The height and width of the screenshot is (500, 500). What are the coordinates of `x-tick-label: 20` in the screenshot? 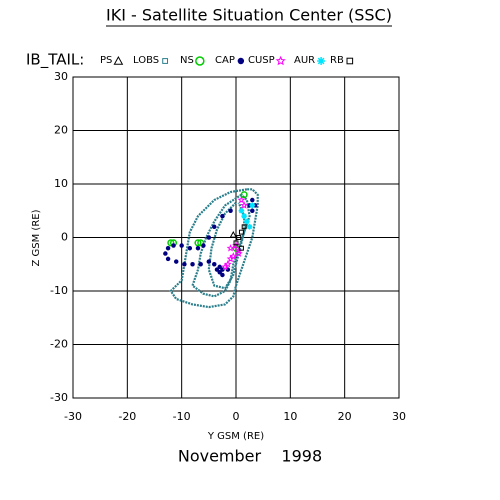 It's located at (345, 416).